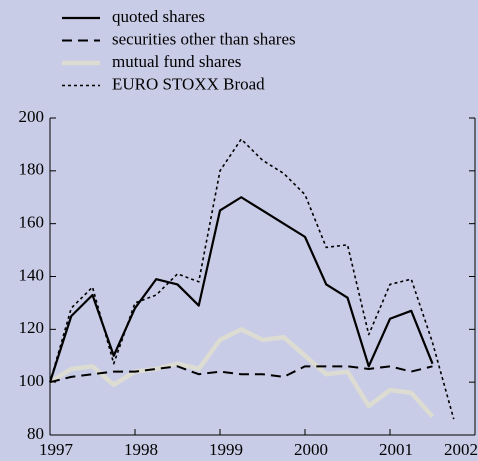  Describe the element at coordinates (35, 433) in the screenshot. I see `y-tick-label: 80` at that location.